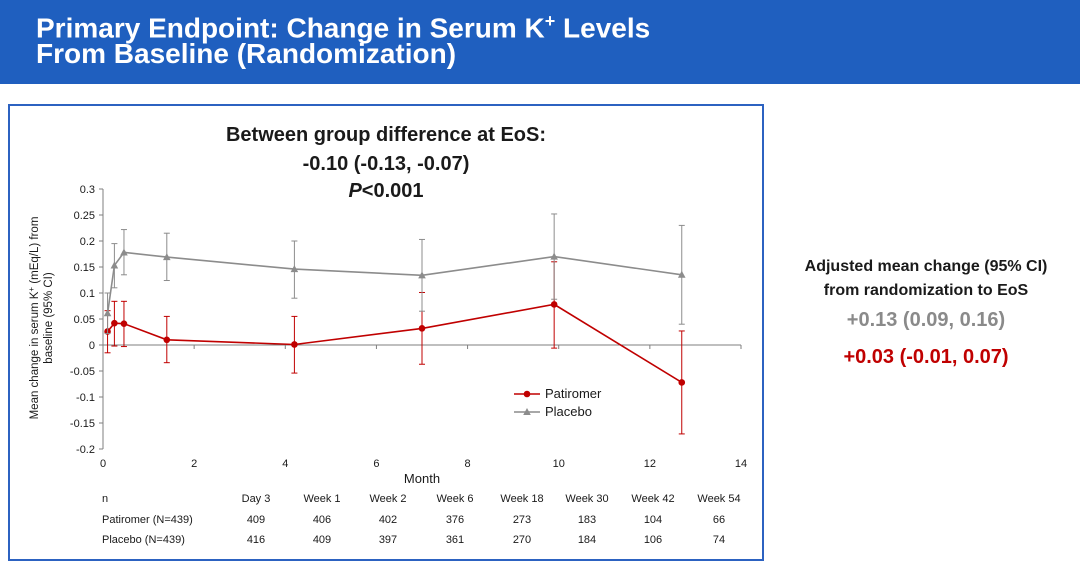 The height and width of the screenshot is (567, 1080). I want to click on table-cell: 66, so click(719, 520).